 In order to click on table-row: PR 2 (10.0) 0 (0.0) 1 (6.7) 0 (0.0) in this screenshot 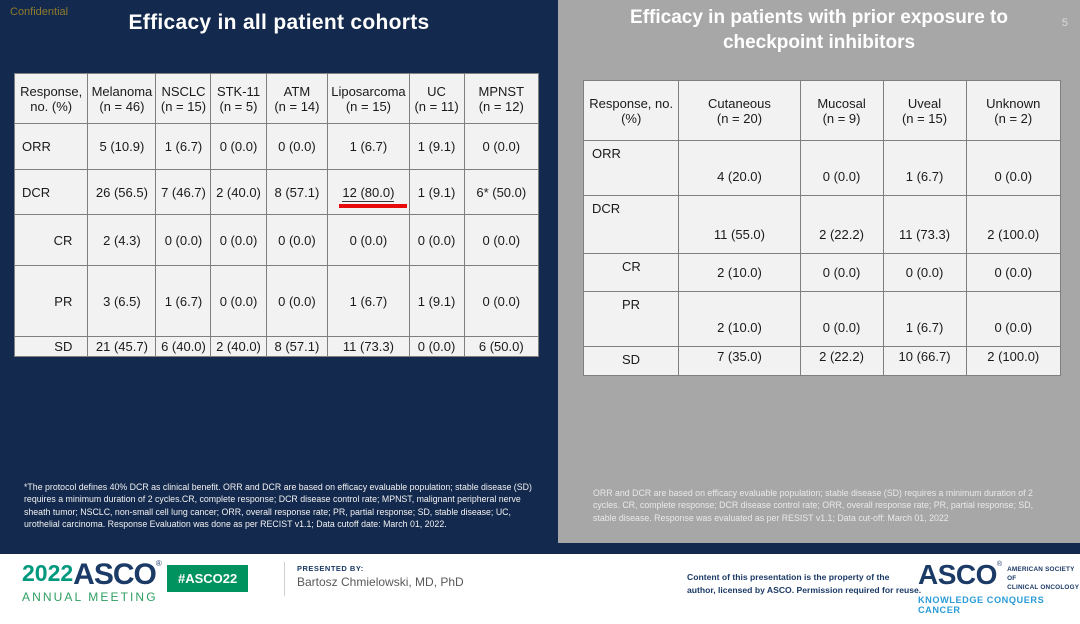, I will do `click(822, 319)`.